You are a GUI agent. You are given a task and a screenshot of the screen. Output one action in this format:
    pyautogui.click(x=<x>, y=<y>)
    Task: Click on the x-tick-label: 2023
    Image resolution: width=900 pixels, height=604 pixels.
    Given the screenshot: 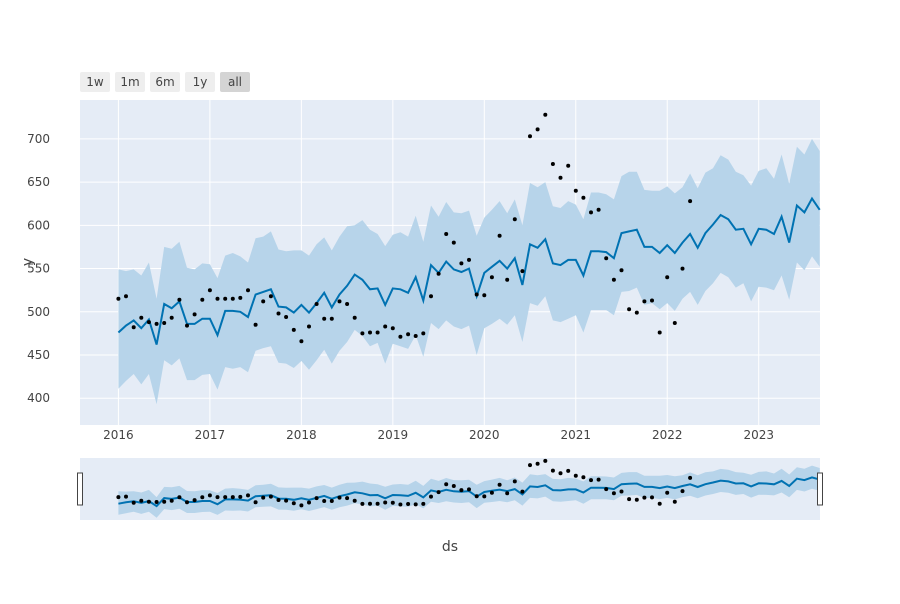 What is the action you would take?
    pyautogui.click(x=758, y=435)
    